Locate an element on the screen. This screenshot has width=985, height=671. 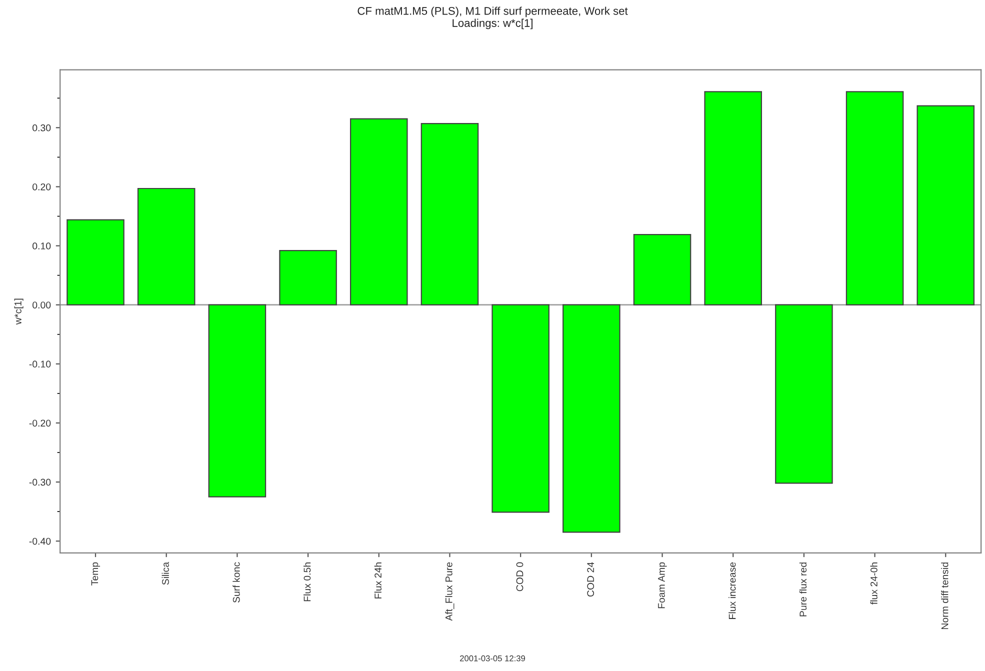
y-tick-label: -0.30 is located at coordinates (40, 482).